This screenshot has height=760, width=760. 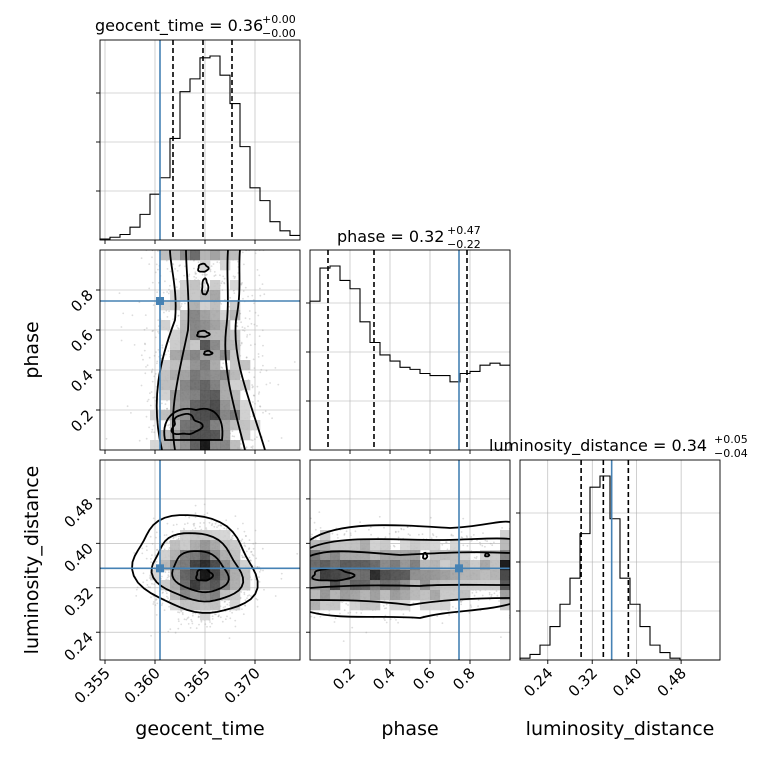 I want to click on ytick-label-2: 0.6, so click(x=82, y=341).